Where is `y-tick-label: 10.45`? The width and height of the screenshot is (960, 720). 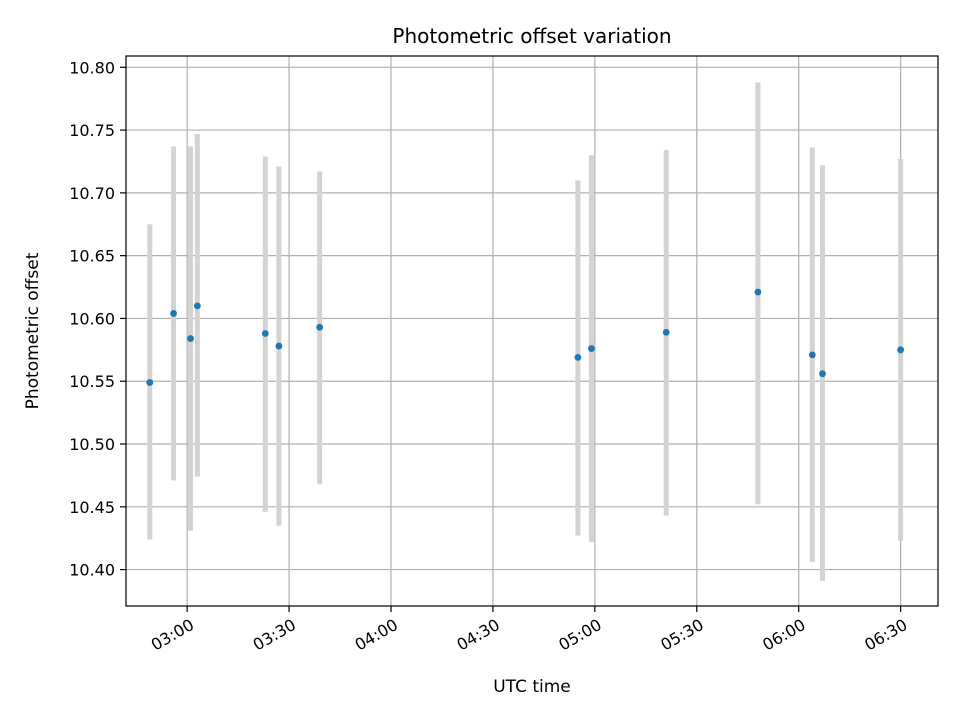 y-tick-label: 10.45 is located at coordinates (92, 507).